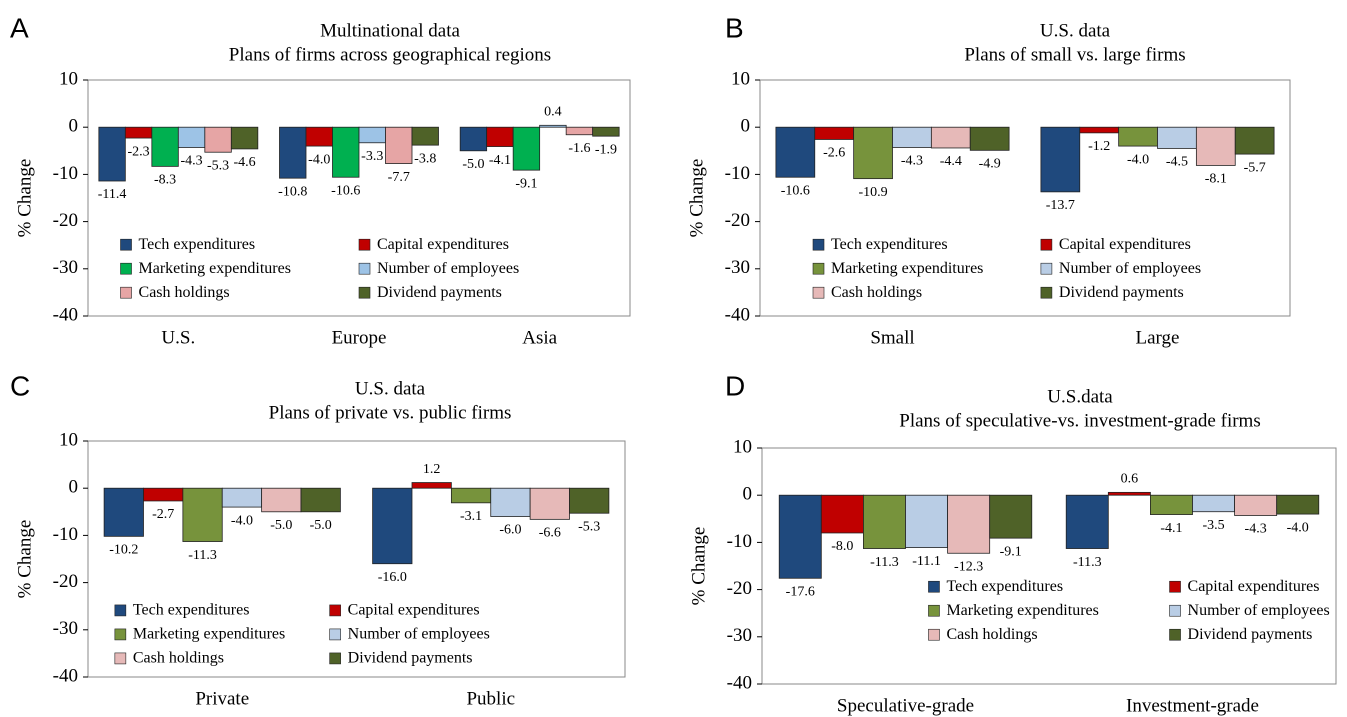 This screenshot has width=1347, height=717. I want to click on value-label: -5.3, so click(218, 165).